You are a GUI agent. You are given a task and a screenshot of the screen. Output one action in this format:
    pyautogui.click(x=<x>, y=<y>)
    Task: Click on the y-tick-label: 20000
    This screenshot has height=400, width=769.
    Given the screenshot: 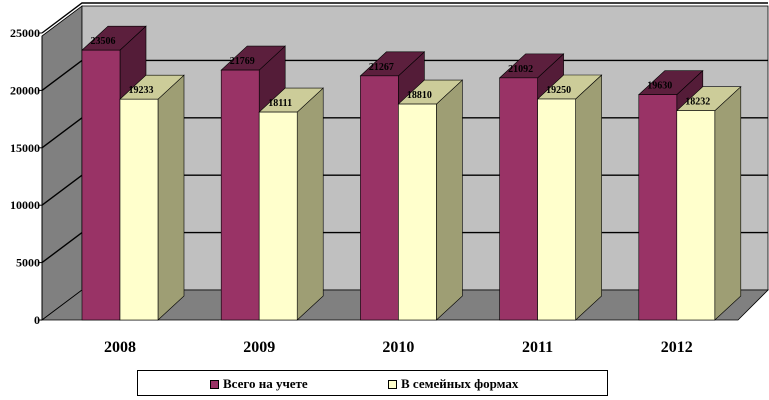 What is the action you would take?
    pyautogui.click(x=25, y=90)
    